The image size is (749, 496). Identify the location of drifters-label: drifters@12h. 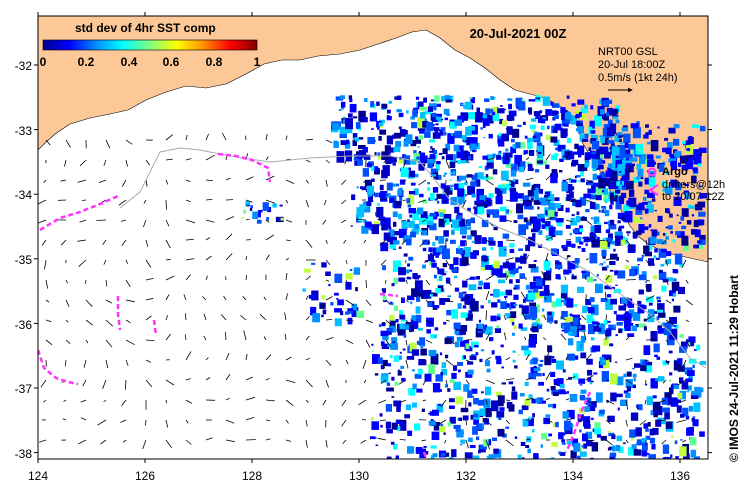
(693, 185).